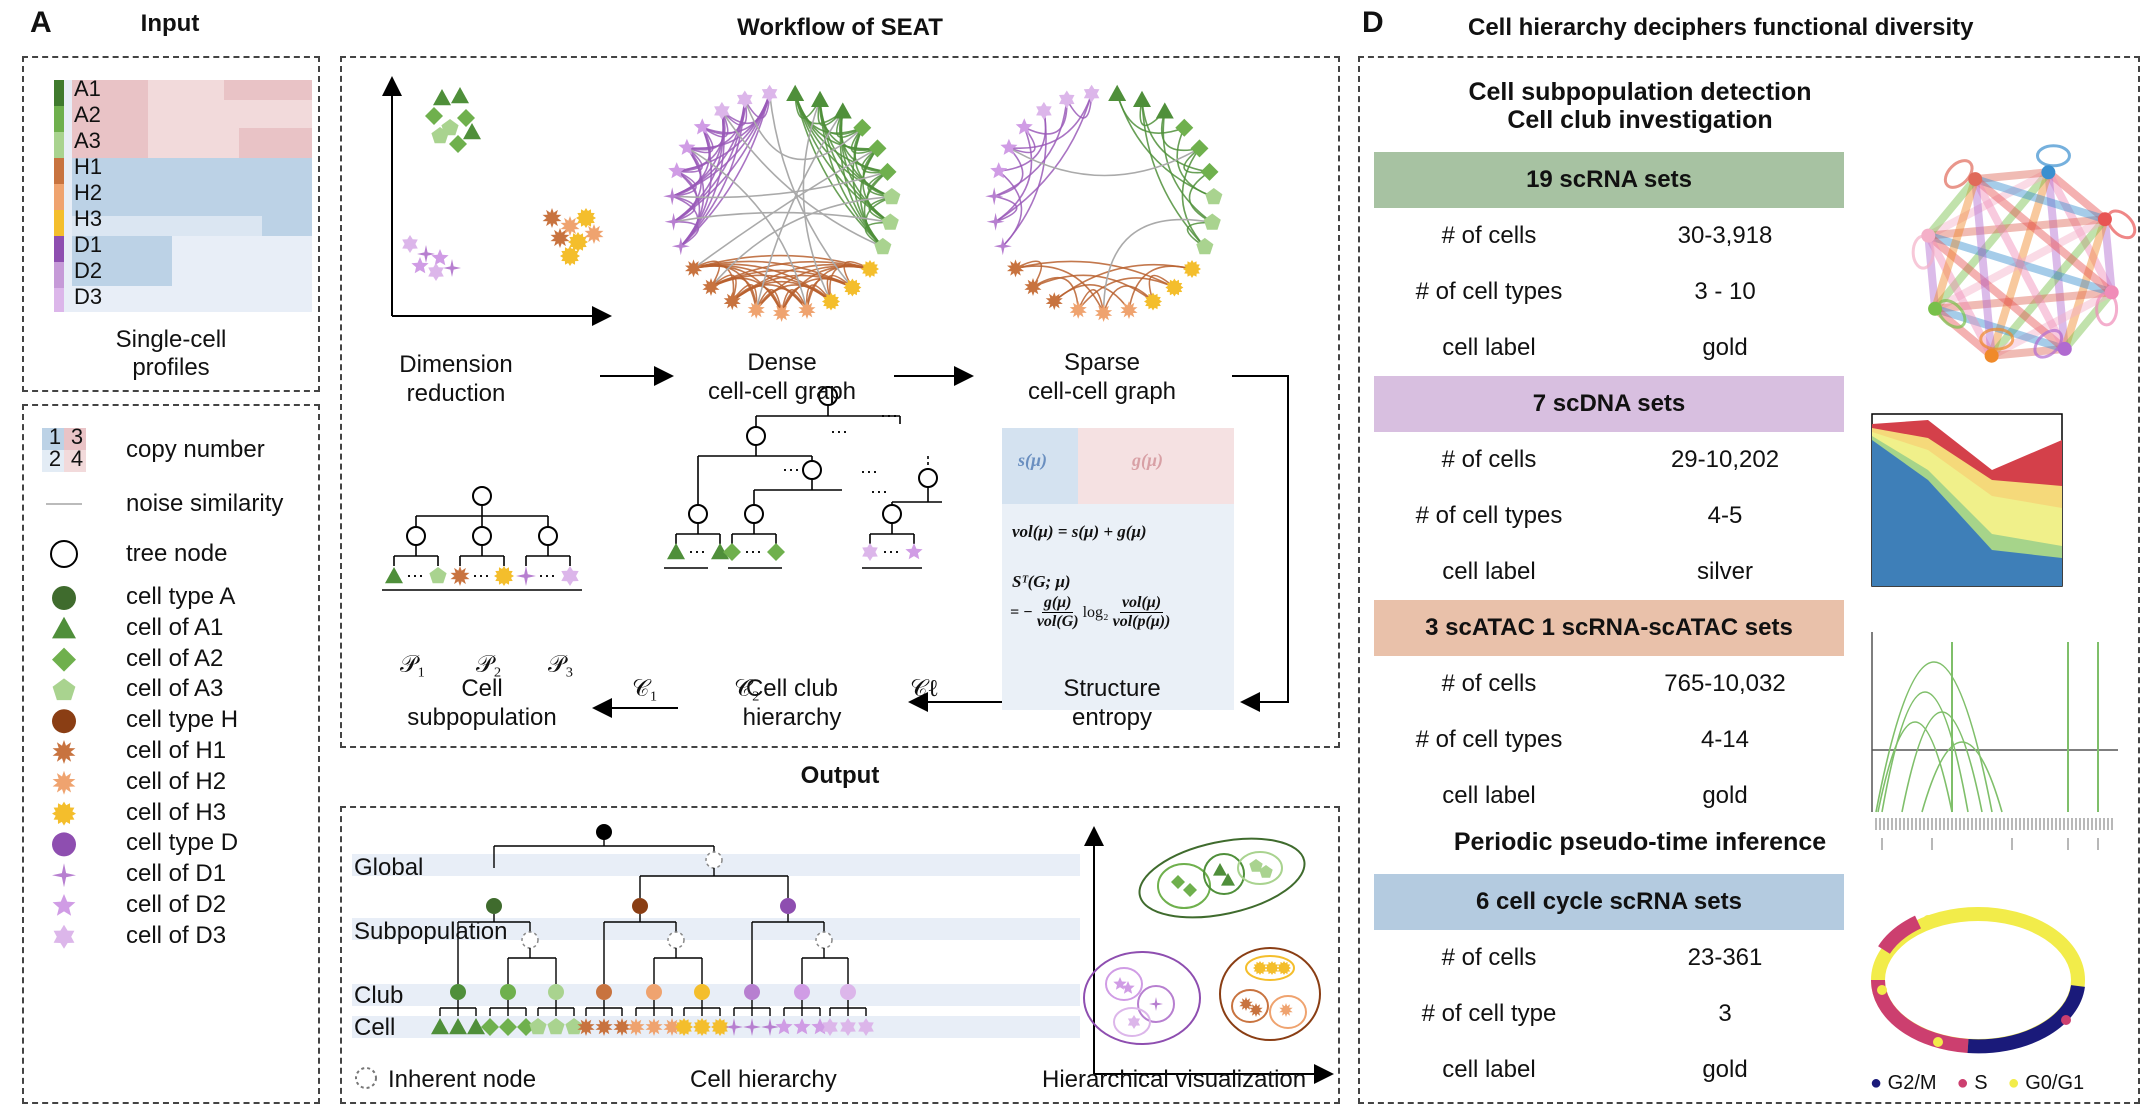 Image resolution: width=2146 pixels, height=1110 pixels. I want to click on burst-icon, so click(64, 752).